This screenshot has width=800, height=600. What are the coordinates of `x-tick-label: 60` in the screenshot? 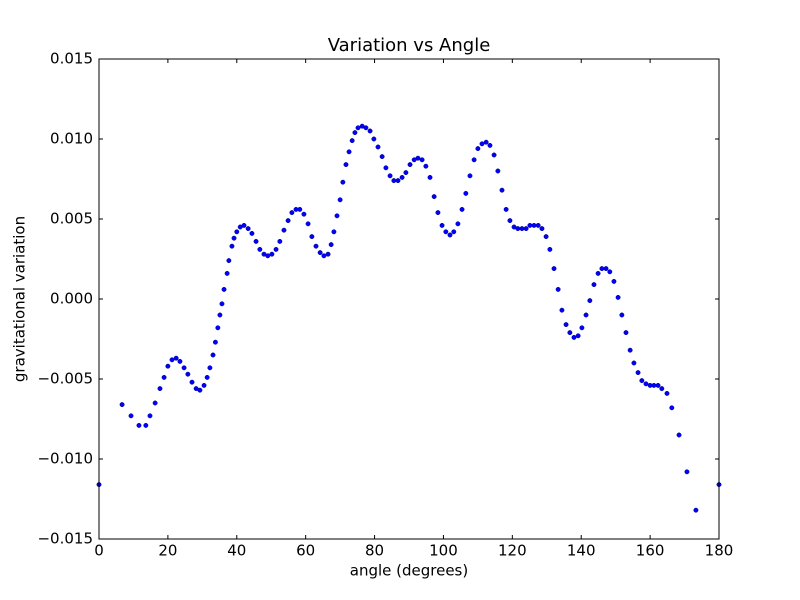 It's located at (305, 551).